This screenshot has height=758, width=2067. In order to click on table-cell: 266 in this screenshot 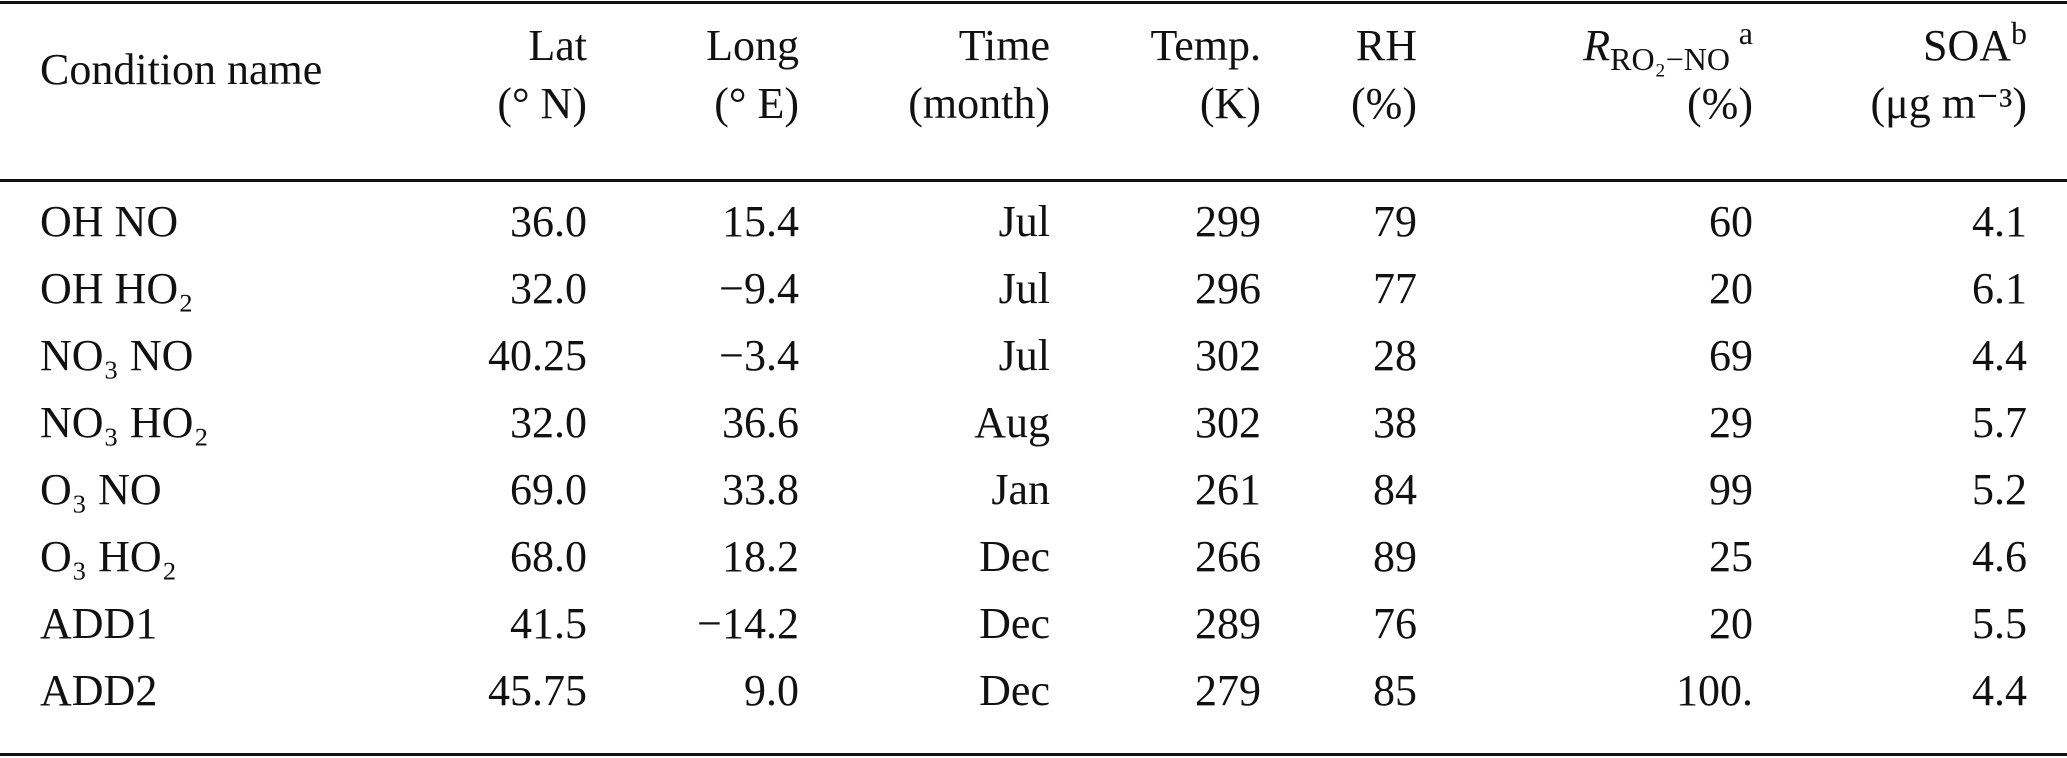, I will do `click(1228, 556)`.